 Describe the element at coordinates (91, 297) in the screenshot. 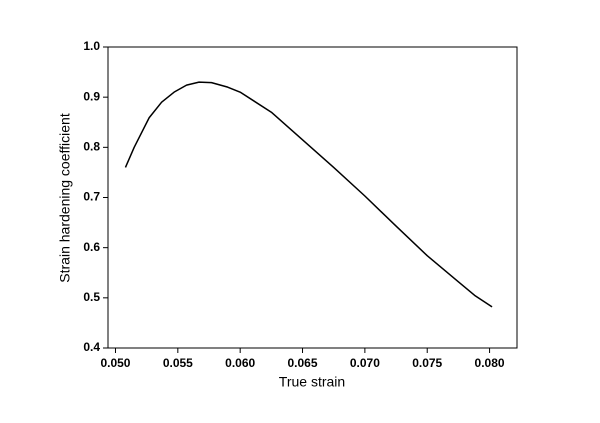

I see `y-tick-label: 0.5` at that location.